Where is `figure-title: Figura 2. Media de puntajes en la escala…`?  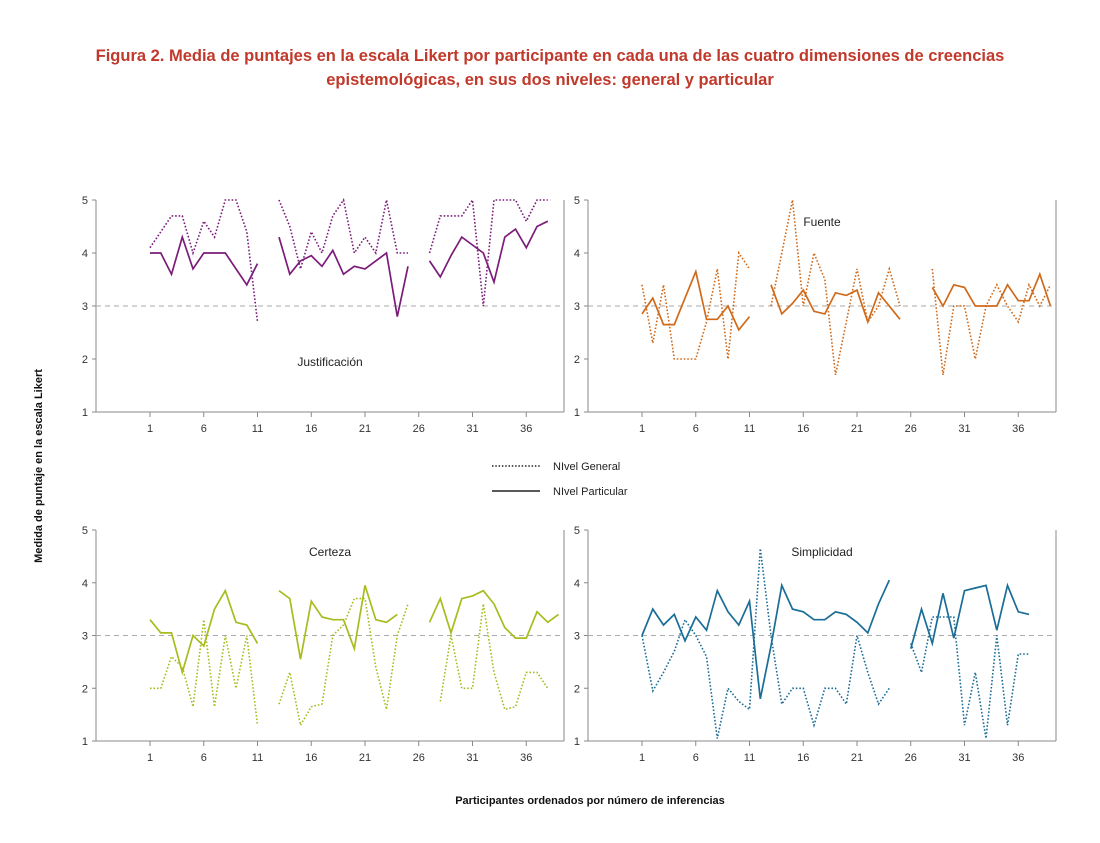
figure-title: Figura 2. Media de puntajes en la escala… is located at coordinates (550, 68).